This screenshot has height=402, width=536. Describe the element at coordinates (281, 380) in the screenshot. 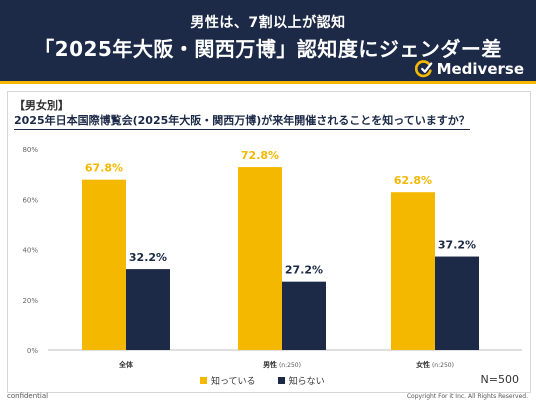

I see `legend-swatch-dont-know` at that location.